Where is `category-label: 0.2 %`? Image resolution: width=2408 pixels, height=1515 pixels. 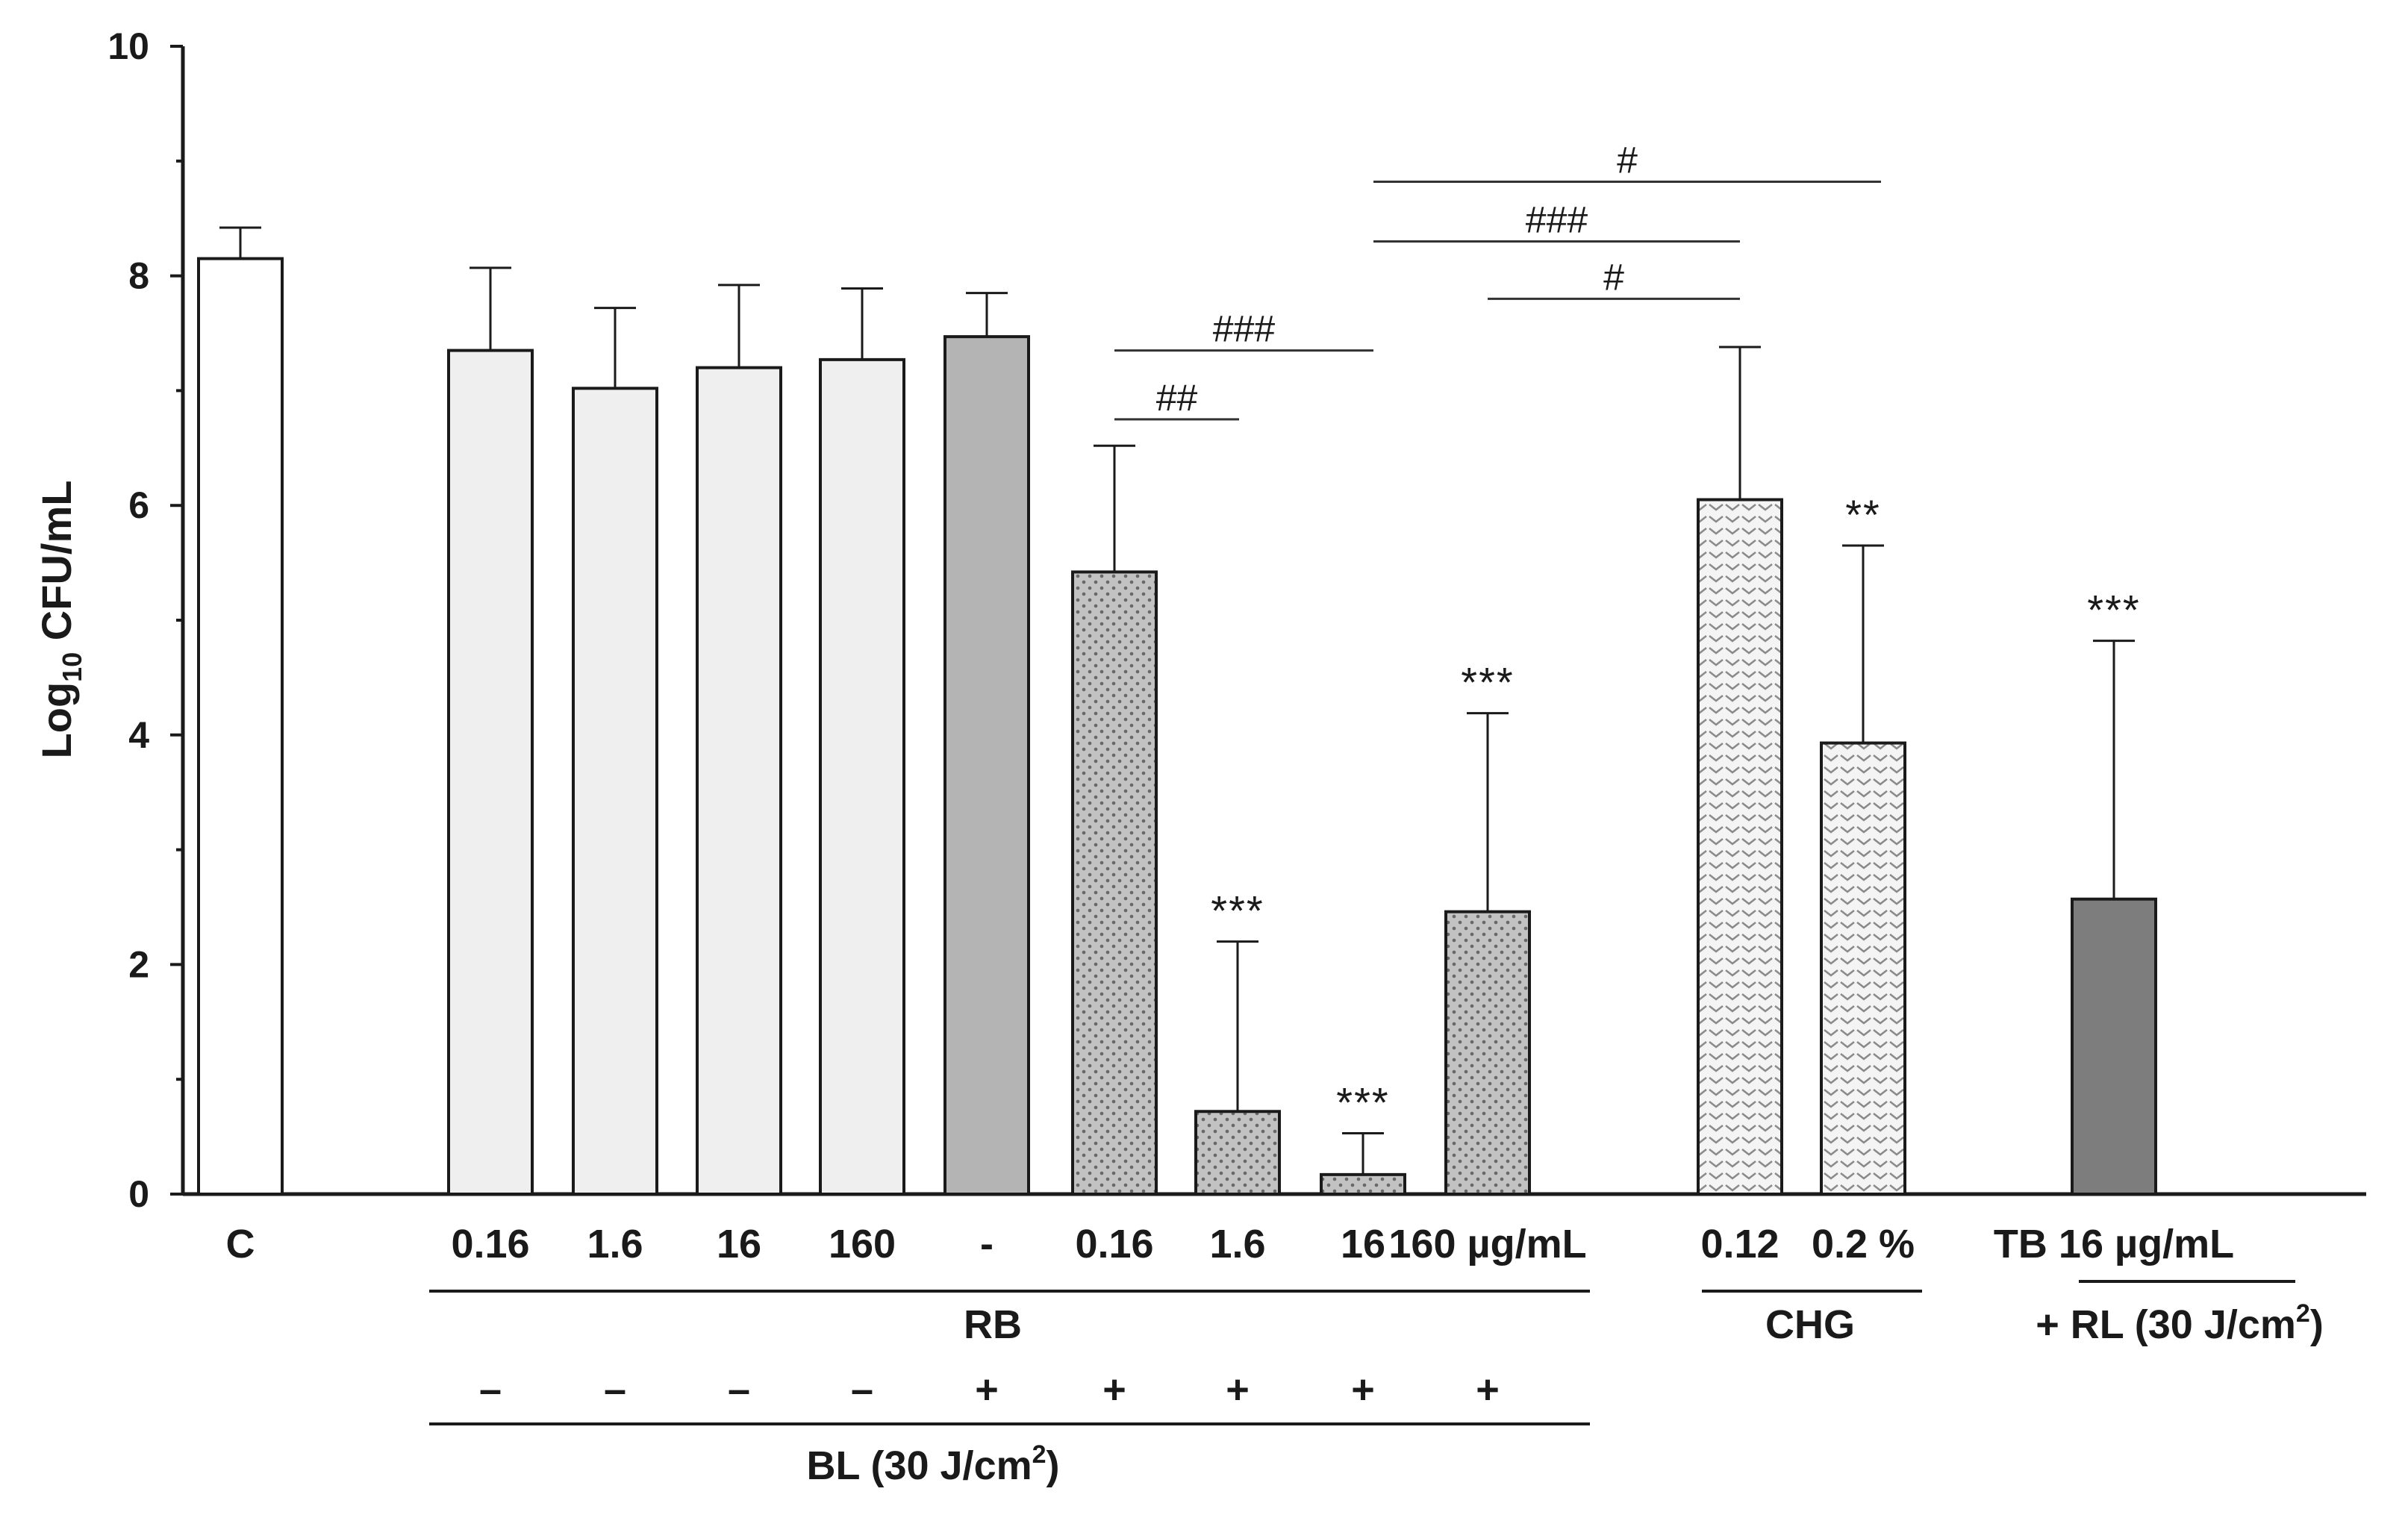
category-label: 0.2 % is located at coordinates (1863, 1244).